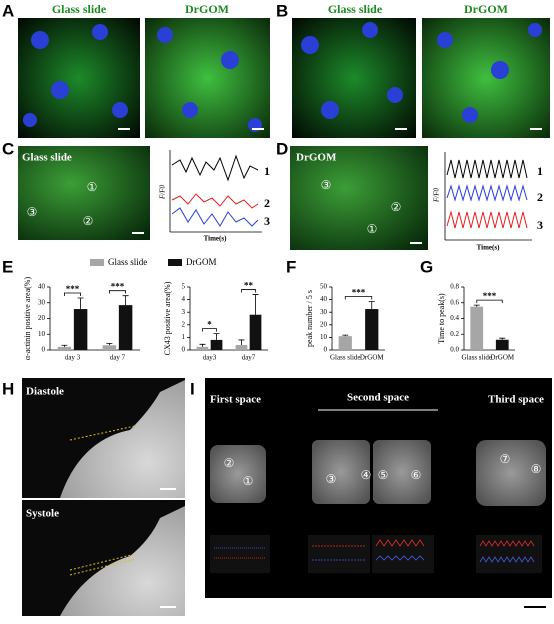 The width and height of the screenshot is (554, 624). What do you see at coordinates (32, 212) in the screenshot?
I see `roi-label: ③` at bounding box center [32, 212].